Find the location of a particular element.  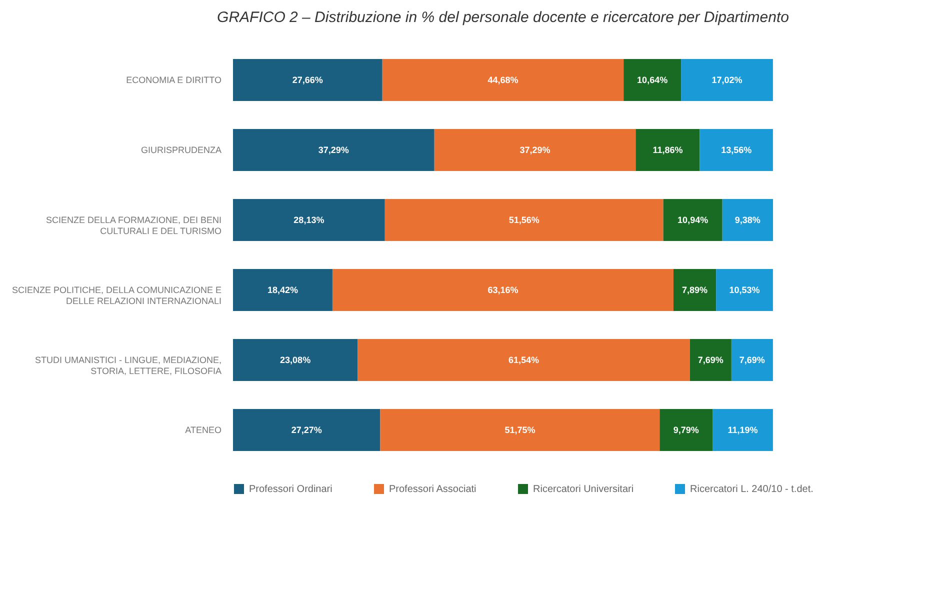

data-label: 27,66% is located at coordinates (307, 80).